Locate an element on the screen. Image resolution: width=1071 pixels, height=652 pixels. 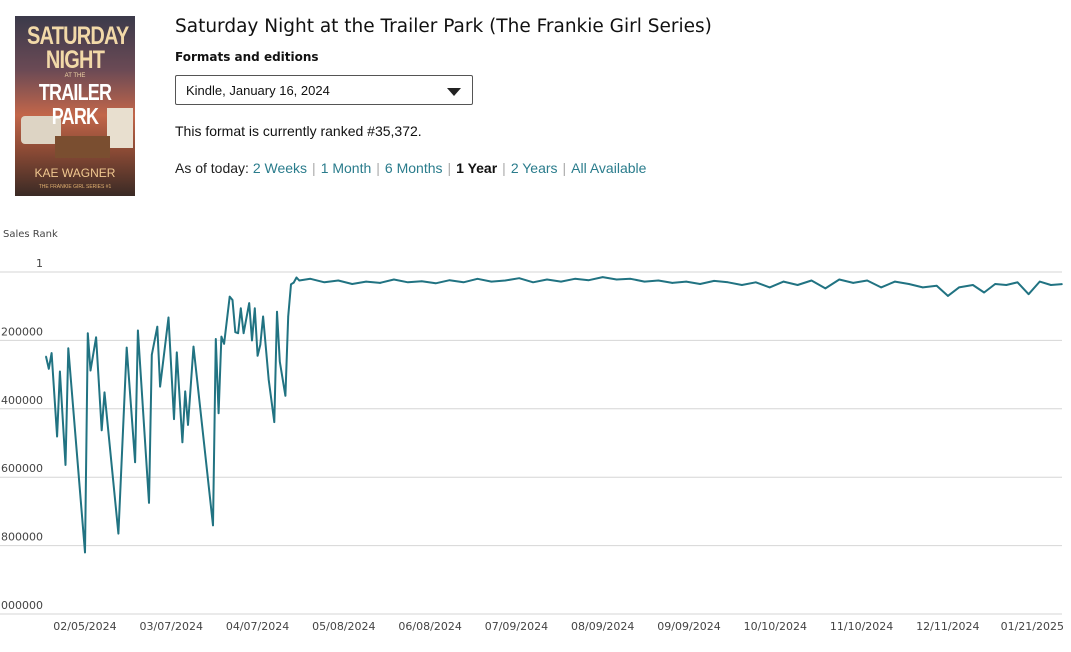
y-tick-label: 800000 is located at coordinates (22, 537).